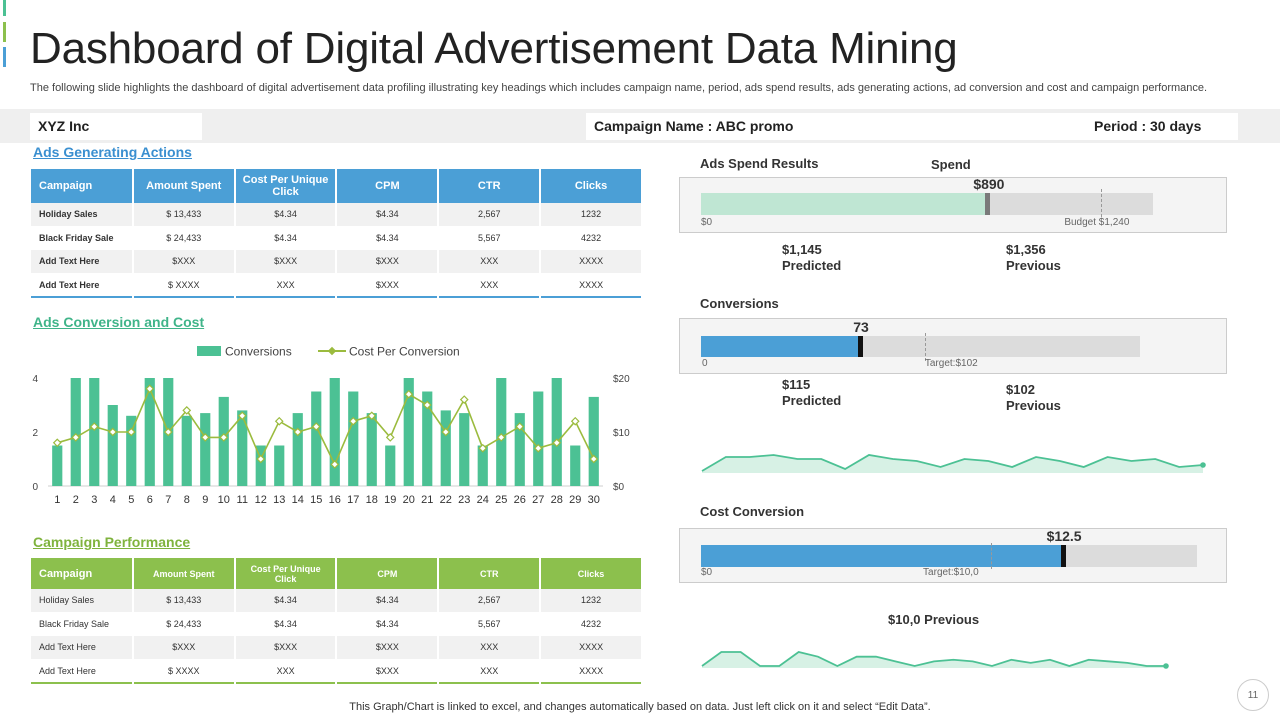 This screenshot has width=1280, height=720. What do you see at coordinates (739, 303) in the screenshot?
I see `conversions-heading: Conversions` at bounding box center [739, 303].